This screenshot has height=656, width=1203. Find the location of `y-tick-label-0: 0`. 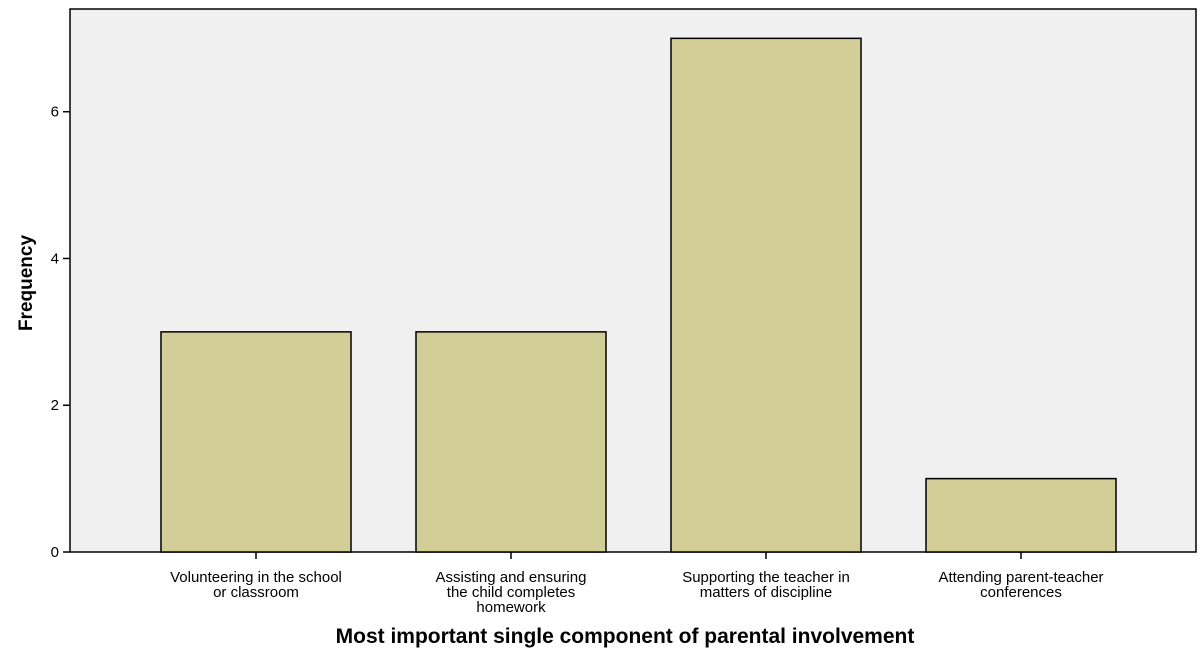

y-tick-label-0: 0 is located at coordinates (55, 552).